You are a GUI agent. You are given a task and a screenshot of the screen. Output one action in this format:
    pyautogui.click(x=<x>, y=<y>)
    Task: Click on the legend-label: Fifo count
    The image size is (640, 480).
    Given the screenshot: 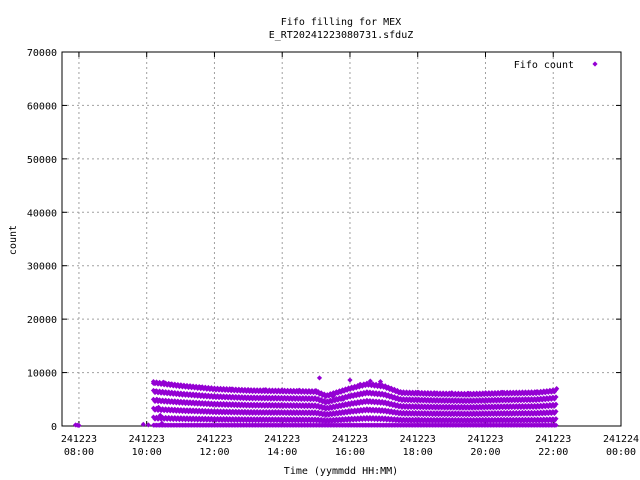 What is the action you would take?
    pyautogui.click(x=544, y=65)
    